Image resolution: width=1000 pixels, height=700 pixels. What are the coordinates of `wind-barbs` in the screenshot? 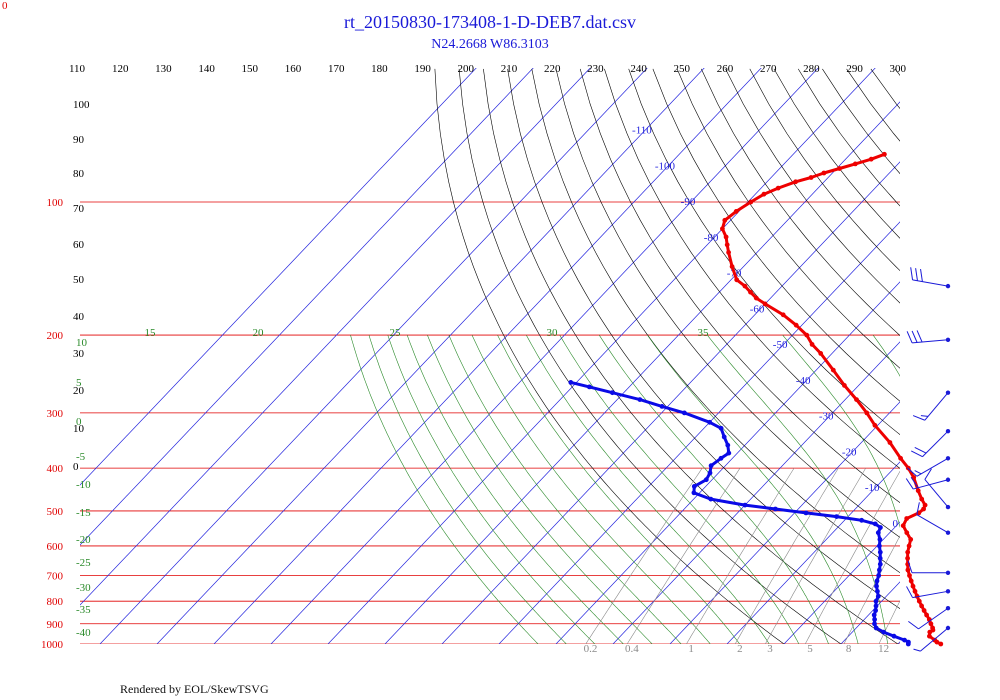 It's located at (928, 459).